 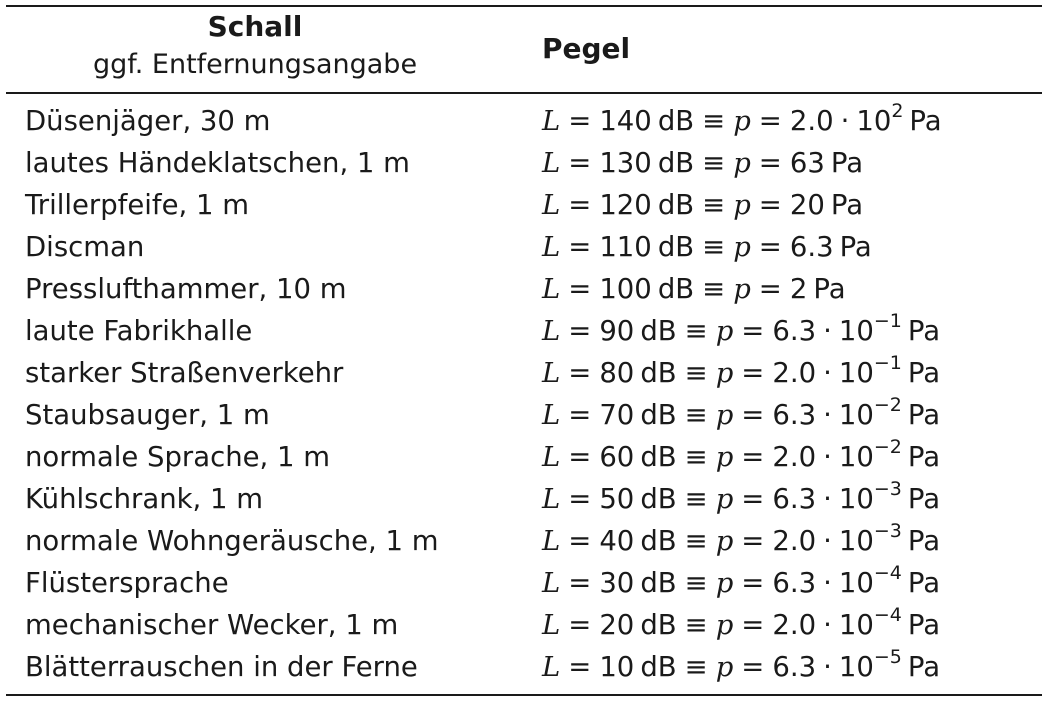 What do you see at coordinates (147, 415) in the screenshot?
I see `sound-source: Staubsauger, 1 m` at bounding box center [147, 415].